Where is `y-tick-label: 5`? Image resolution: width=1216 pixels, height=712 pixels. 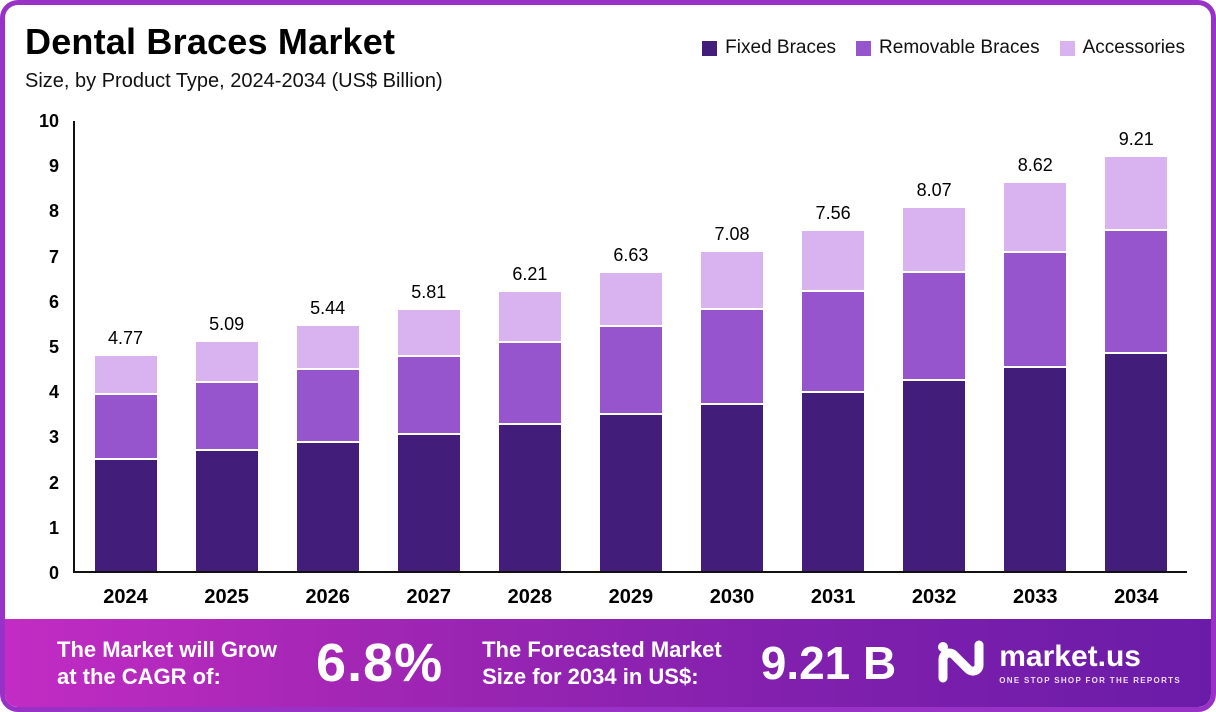
y-tick-label: 5 is located at coordinates (53, 347).